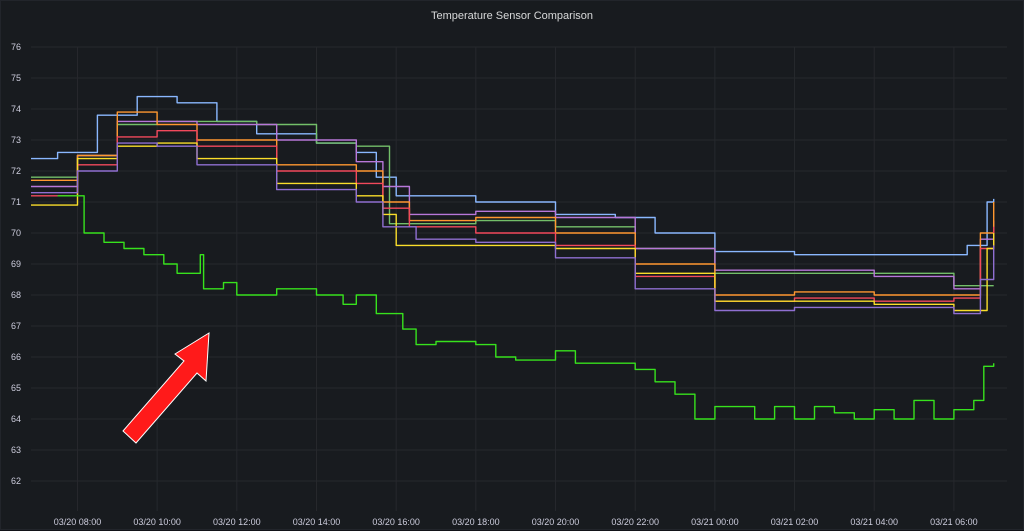  Describe the element at coordinates (874, 522) in the screenshot. I see `x-tick-label: 03/21 04:00` at that location.